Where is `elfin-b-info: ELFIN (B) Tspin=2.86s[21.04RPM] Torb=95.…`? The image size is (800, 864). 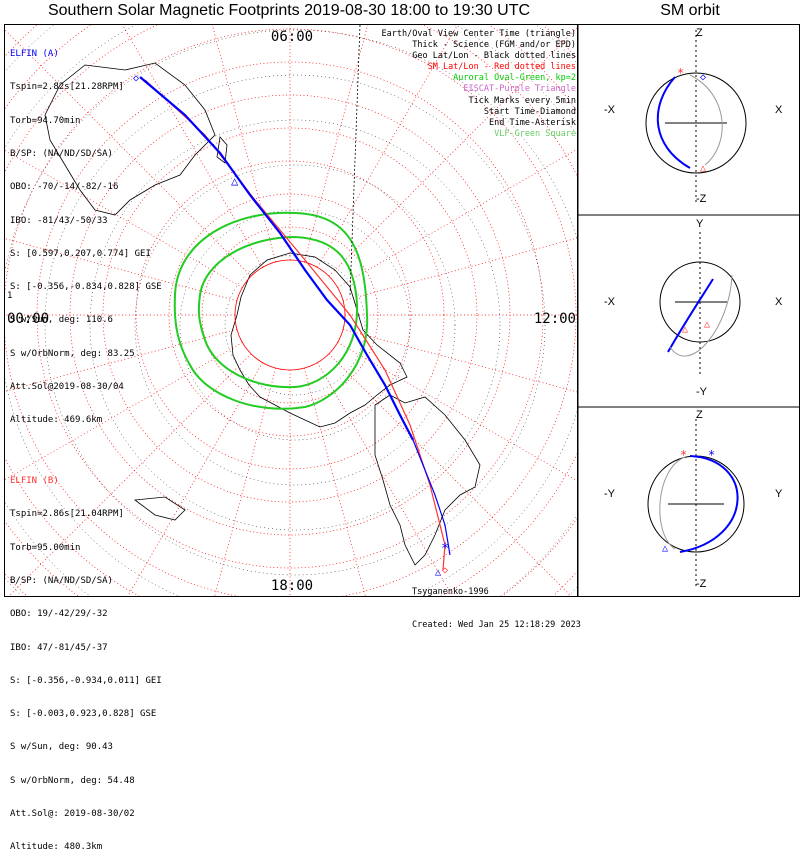 elfin-b-info: ELFIN (B) Tspin=2.86s[21.04RPM] Torb=95.… is located at coordinates (86, 659).